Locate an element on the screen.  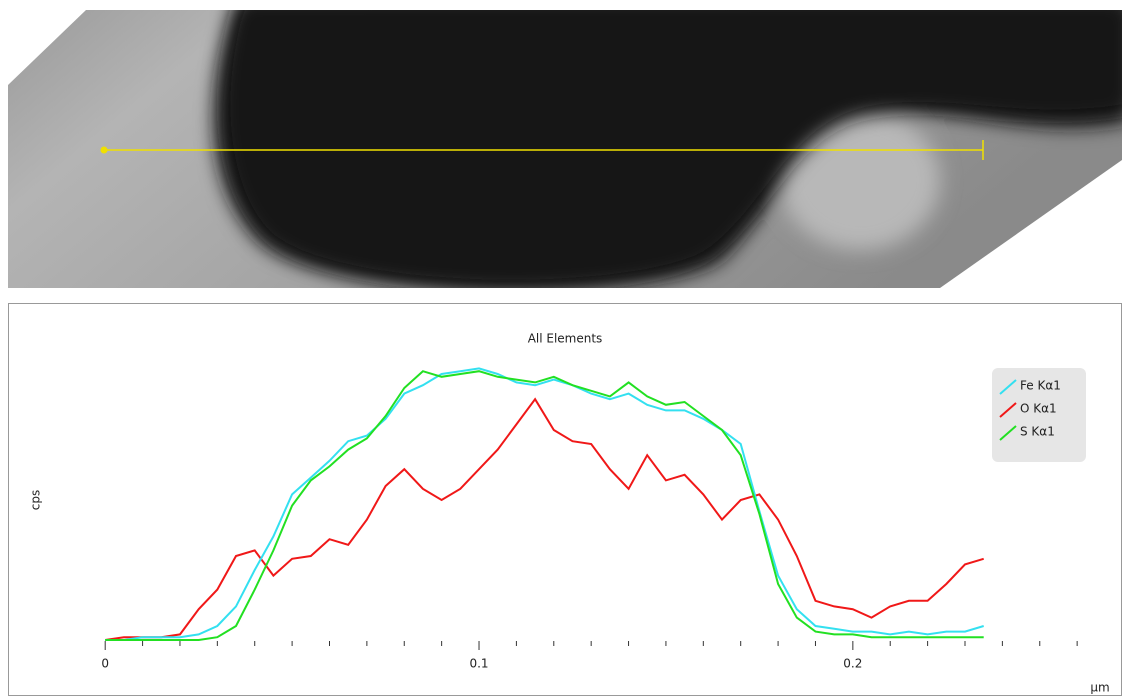
legend-label: Fe Kα1 is located at coordinates (1040, 386).